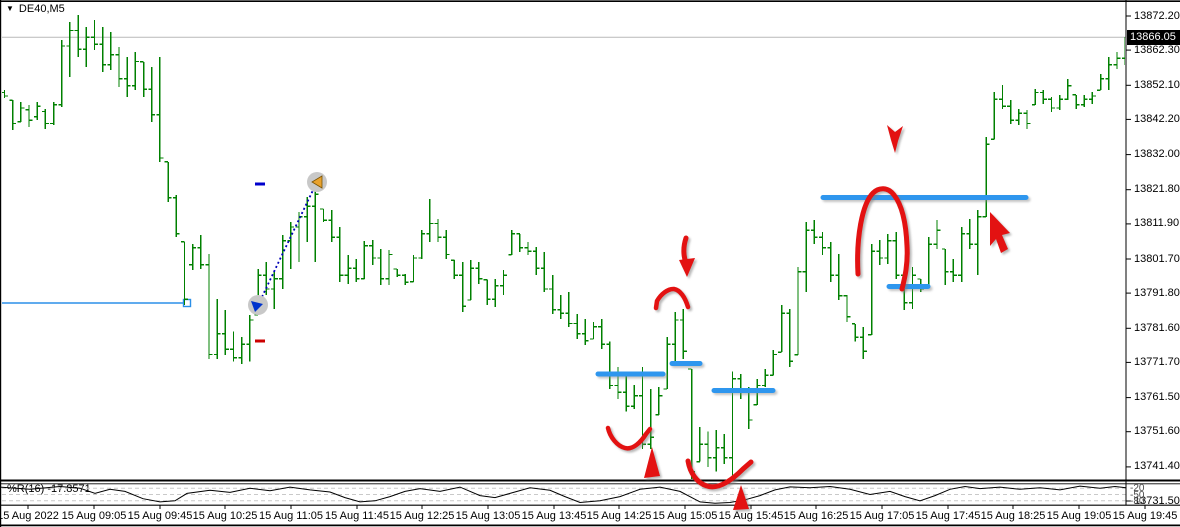 This screenshot has height=527, width=1180. I want to click on time-axis-label: 15 Aug 13:05, so click(488, 516).